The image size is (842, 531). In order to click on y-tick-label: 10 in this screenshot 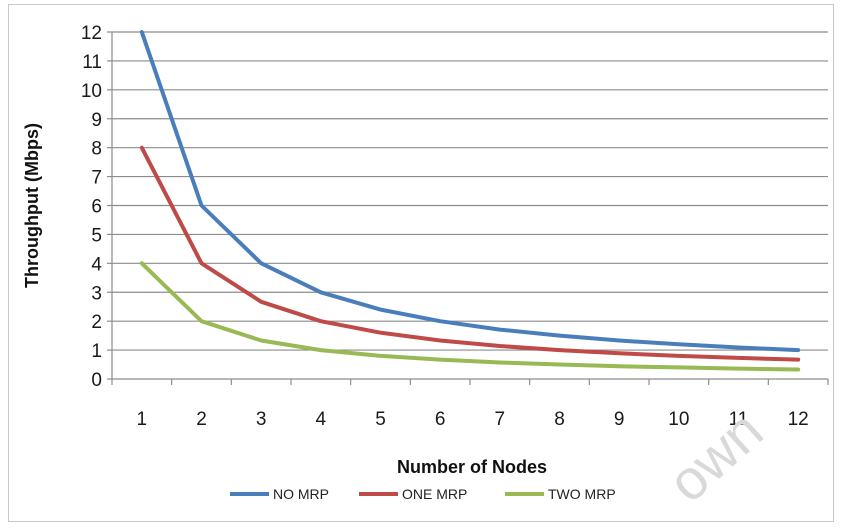, I will do `click(91, 91)`.